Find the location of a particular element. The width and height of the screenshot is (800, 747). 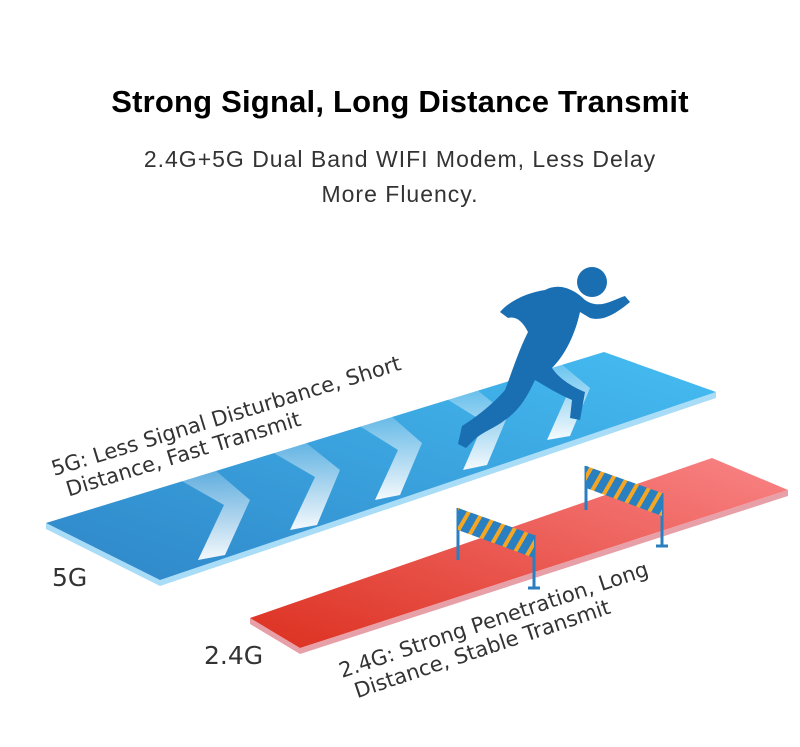

page-title: Strong Signal, Long Distance Transmit is located at coordinates (400, 101).